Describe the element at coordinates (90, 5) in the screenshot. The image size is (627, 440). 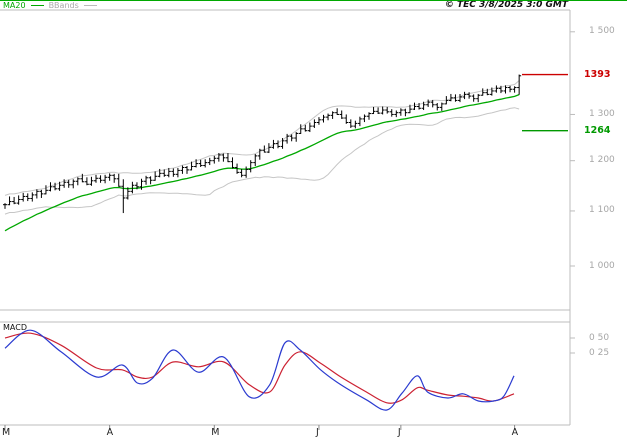
I see `bbands-line-sample-icon` at that location.